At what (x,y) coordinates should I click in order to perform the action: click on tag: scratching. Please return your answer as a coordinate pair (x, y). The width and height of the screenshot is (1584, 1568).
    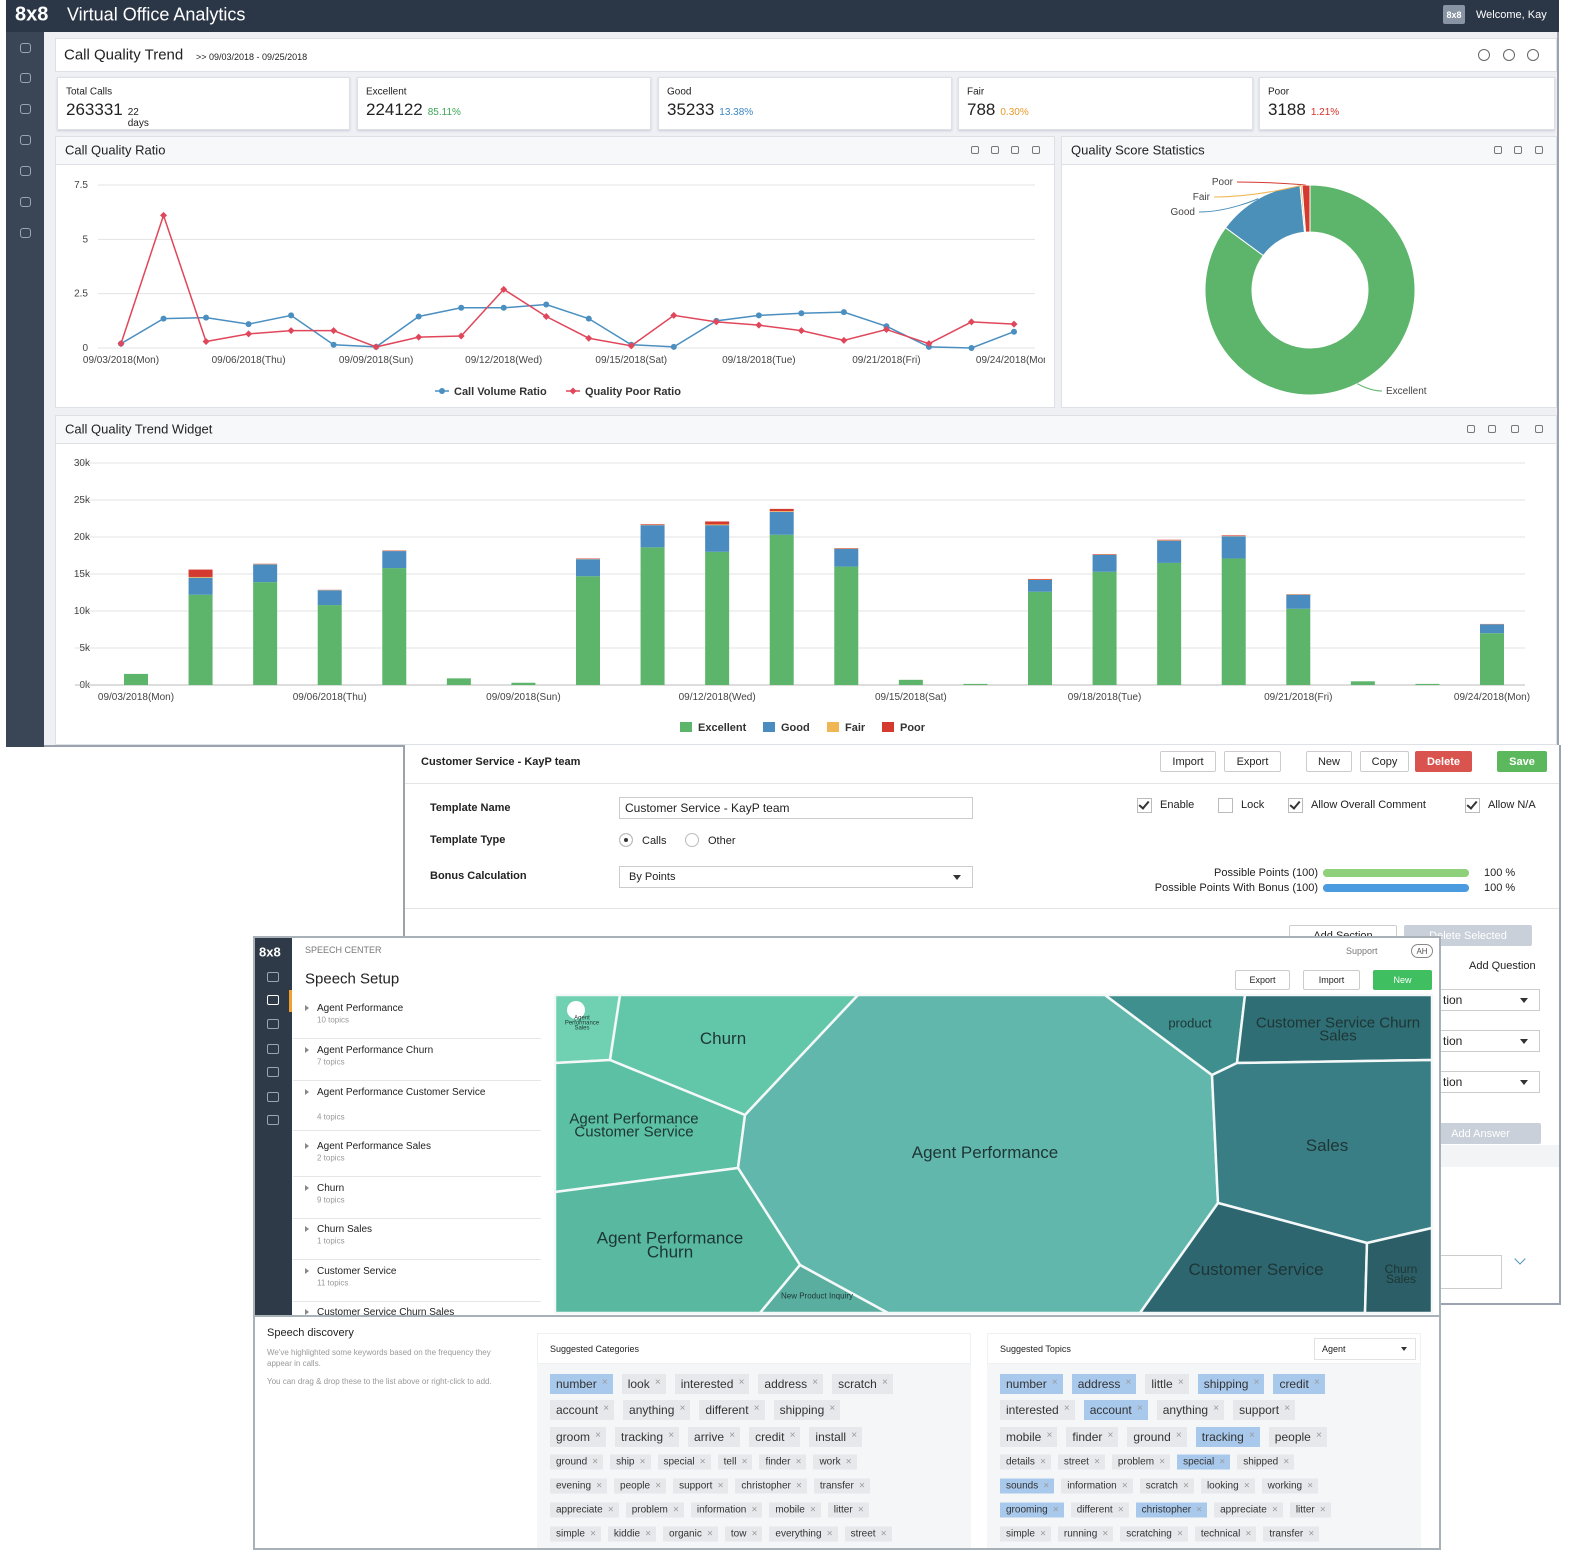
    Looking at the image, I should click on (1154, 1534).